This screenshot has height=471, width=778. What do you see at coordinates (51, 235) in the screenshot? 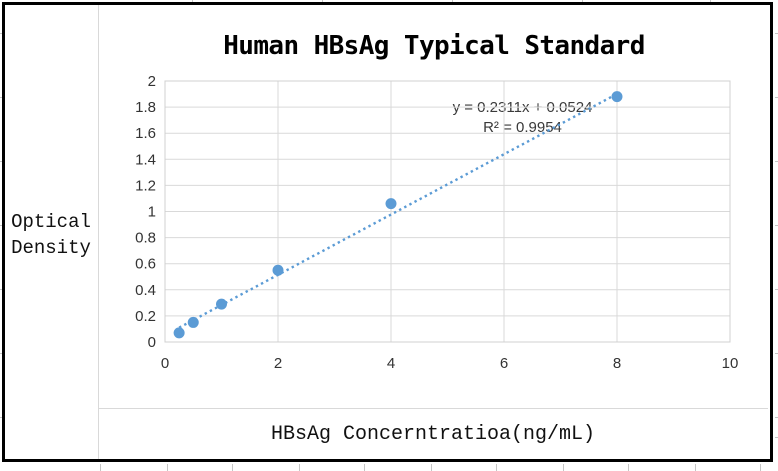
I see `y-axis-caption-cell: Optical Density` at bounding box center [51, 235].